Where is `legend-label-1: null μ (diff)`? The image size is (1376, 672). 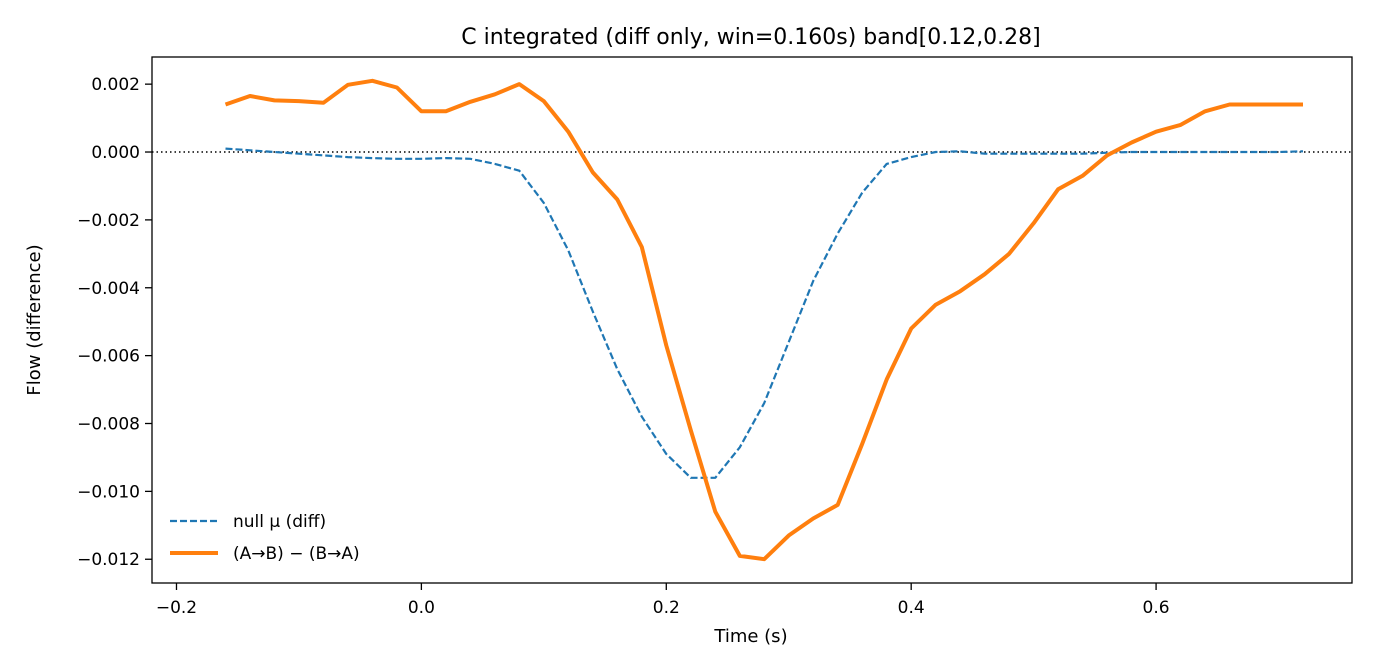
legend-label-1: null μ (diff) is located at coordinates (279, 522).